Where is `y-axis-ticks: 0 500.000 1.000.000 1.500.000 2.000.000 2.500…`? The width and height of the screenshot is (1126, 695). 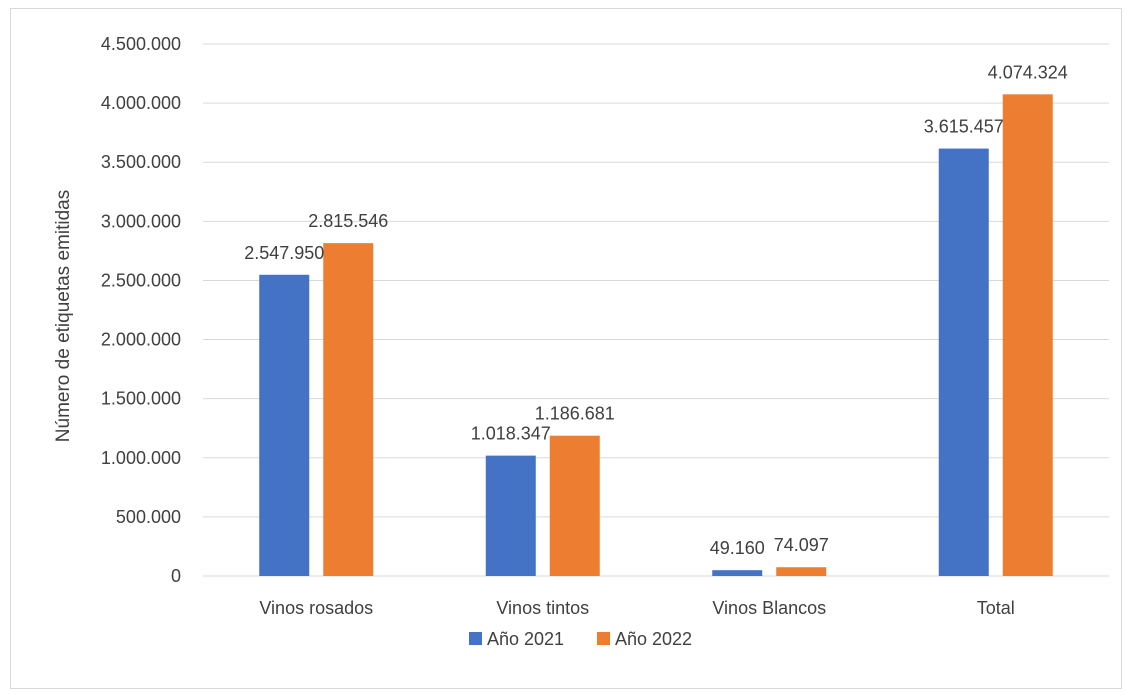 y-axis-ticks: 0 500.000 1.000.000 1.500.000 2.000.000 2.500… is located at coordinates (141, 310).